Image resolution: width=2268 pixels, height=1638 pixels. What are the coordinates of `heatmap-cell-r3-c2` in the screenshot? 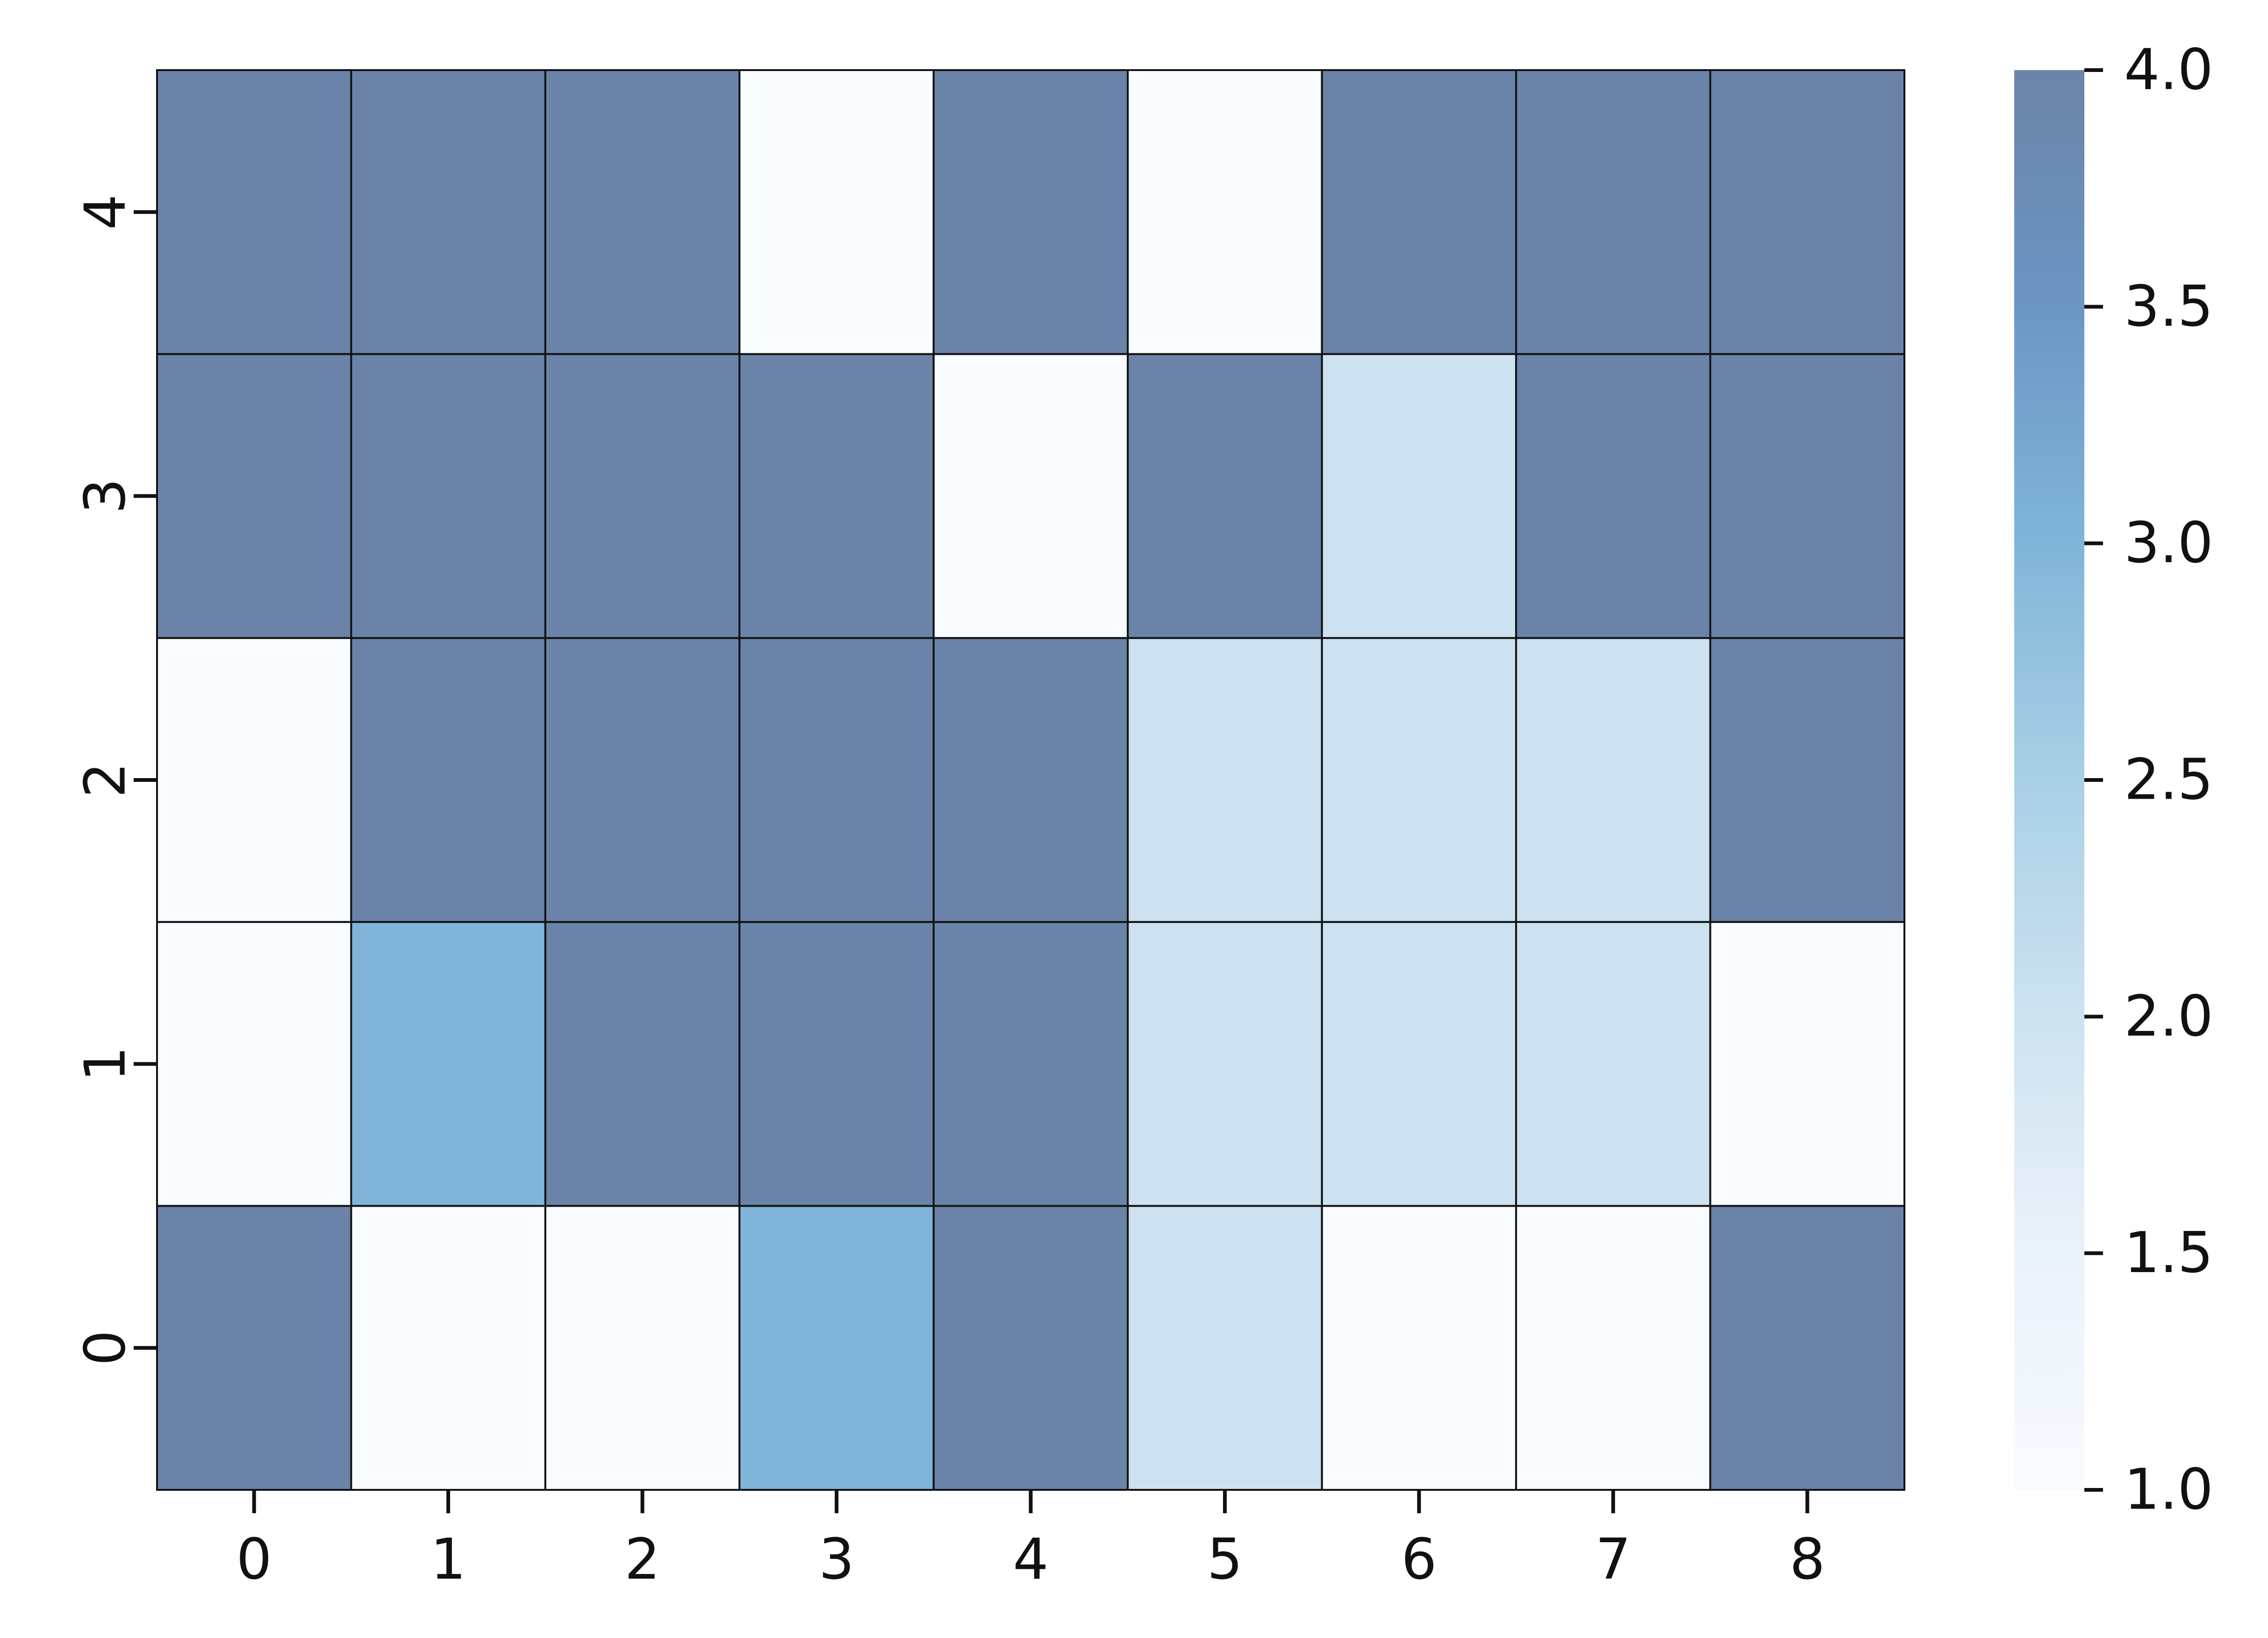 It's located at (642, 496).